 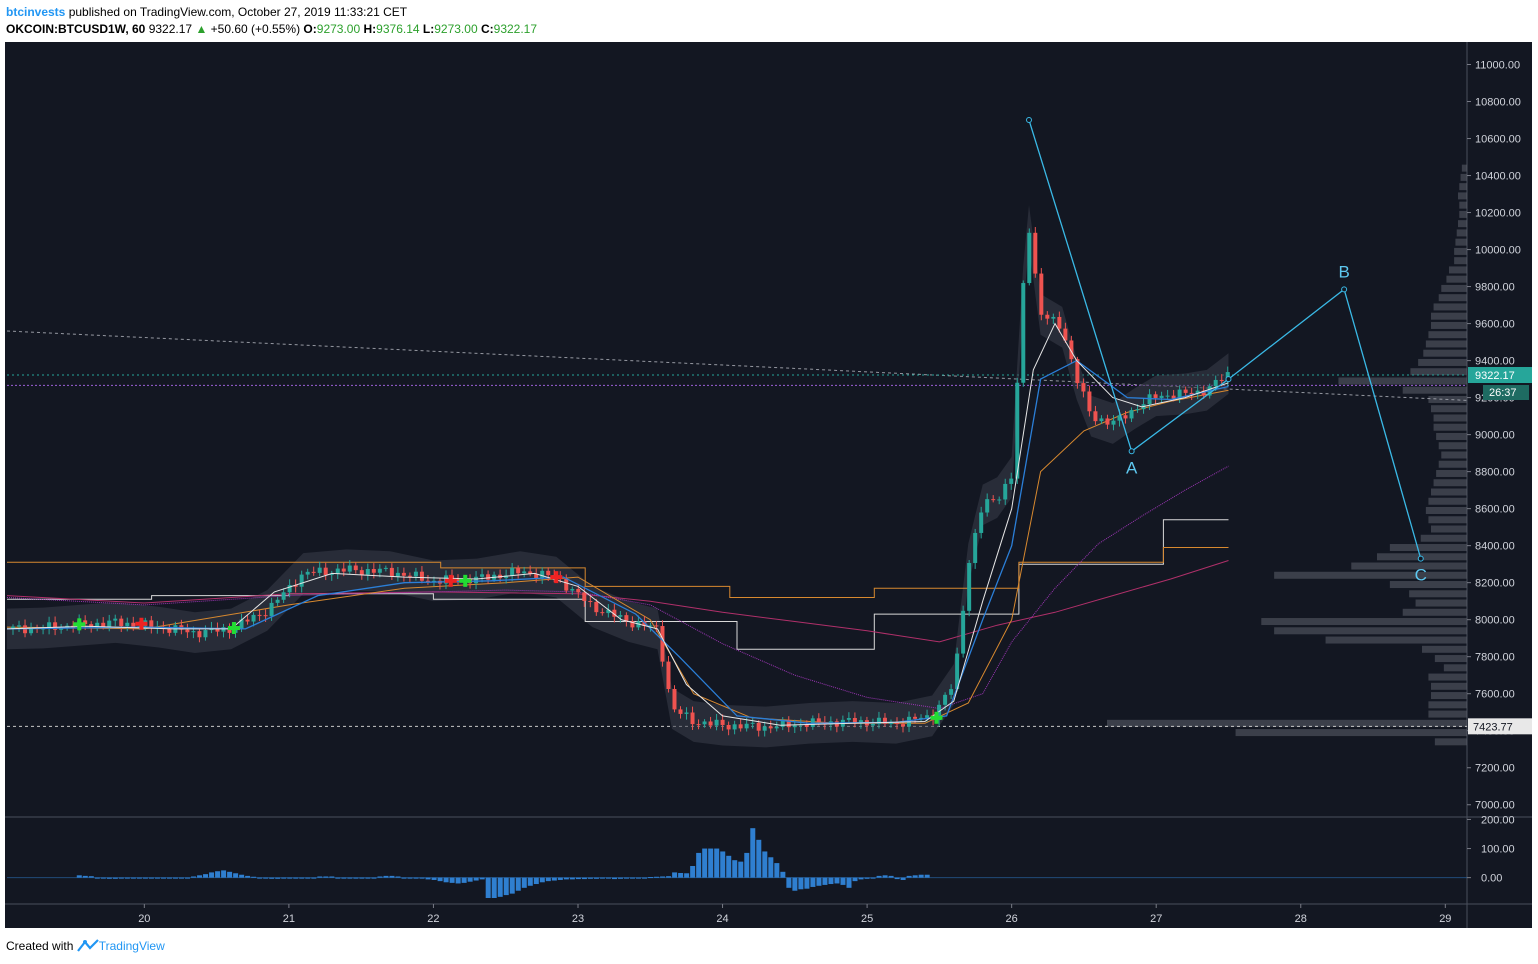 What do you see at coordinates (1495, 376) in the screenshot?
I see `current-price-text: 9322.17` at bounding box center [1495, 376].